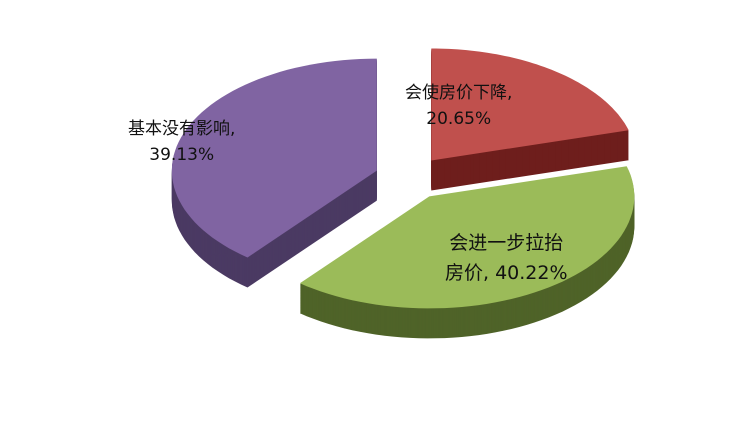  What do you see at coordinates (458, 106) in the screenshot?
I see `label-decrease: 会使房价下降, 20.65%` at bounding box center [458, 106].